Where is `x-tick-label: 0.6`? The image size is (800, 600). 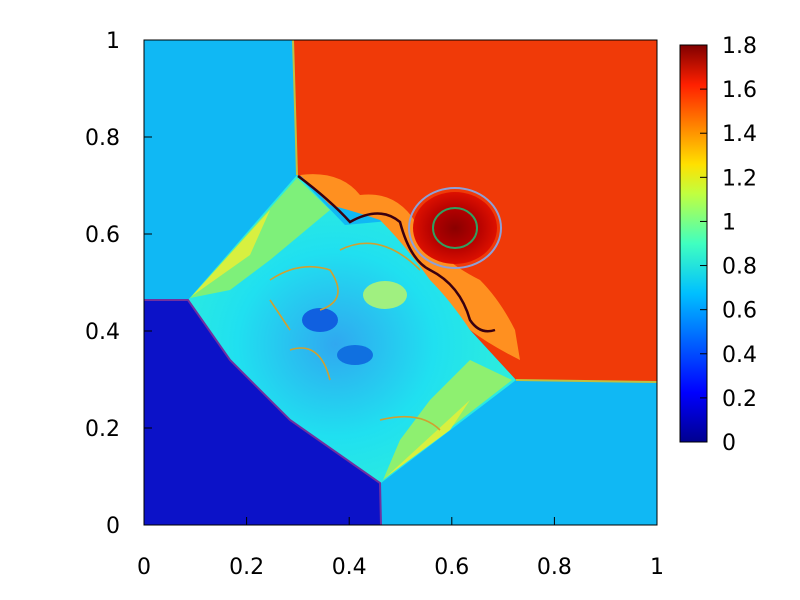
x-tick-label: 0.6 is located at coordinates (451, 567).